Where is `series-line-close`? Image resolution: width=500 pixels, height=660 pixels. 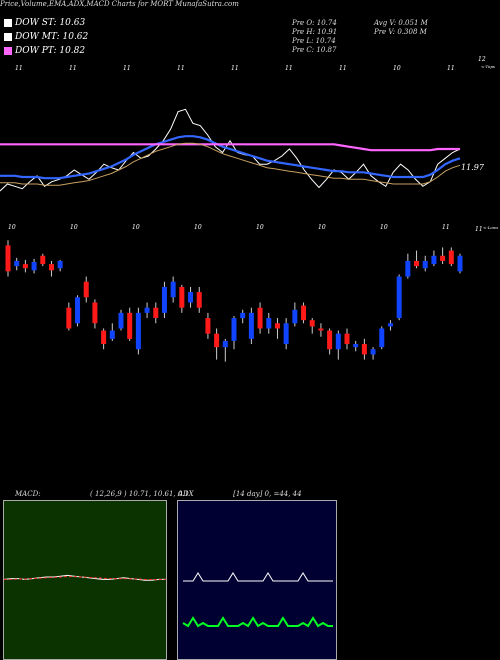 series-line-close is located at coordinates (230, 150).